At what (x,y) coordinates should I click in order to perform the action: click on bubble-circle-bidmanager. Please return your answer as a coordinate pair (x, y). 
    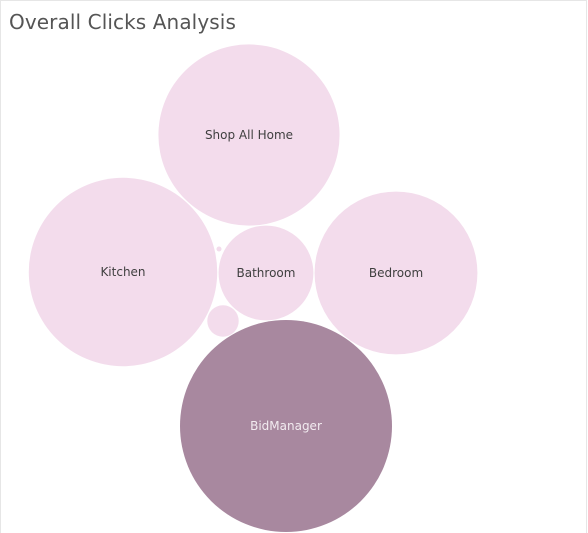
    Looking at the image, I should click on (286, 426).